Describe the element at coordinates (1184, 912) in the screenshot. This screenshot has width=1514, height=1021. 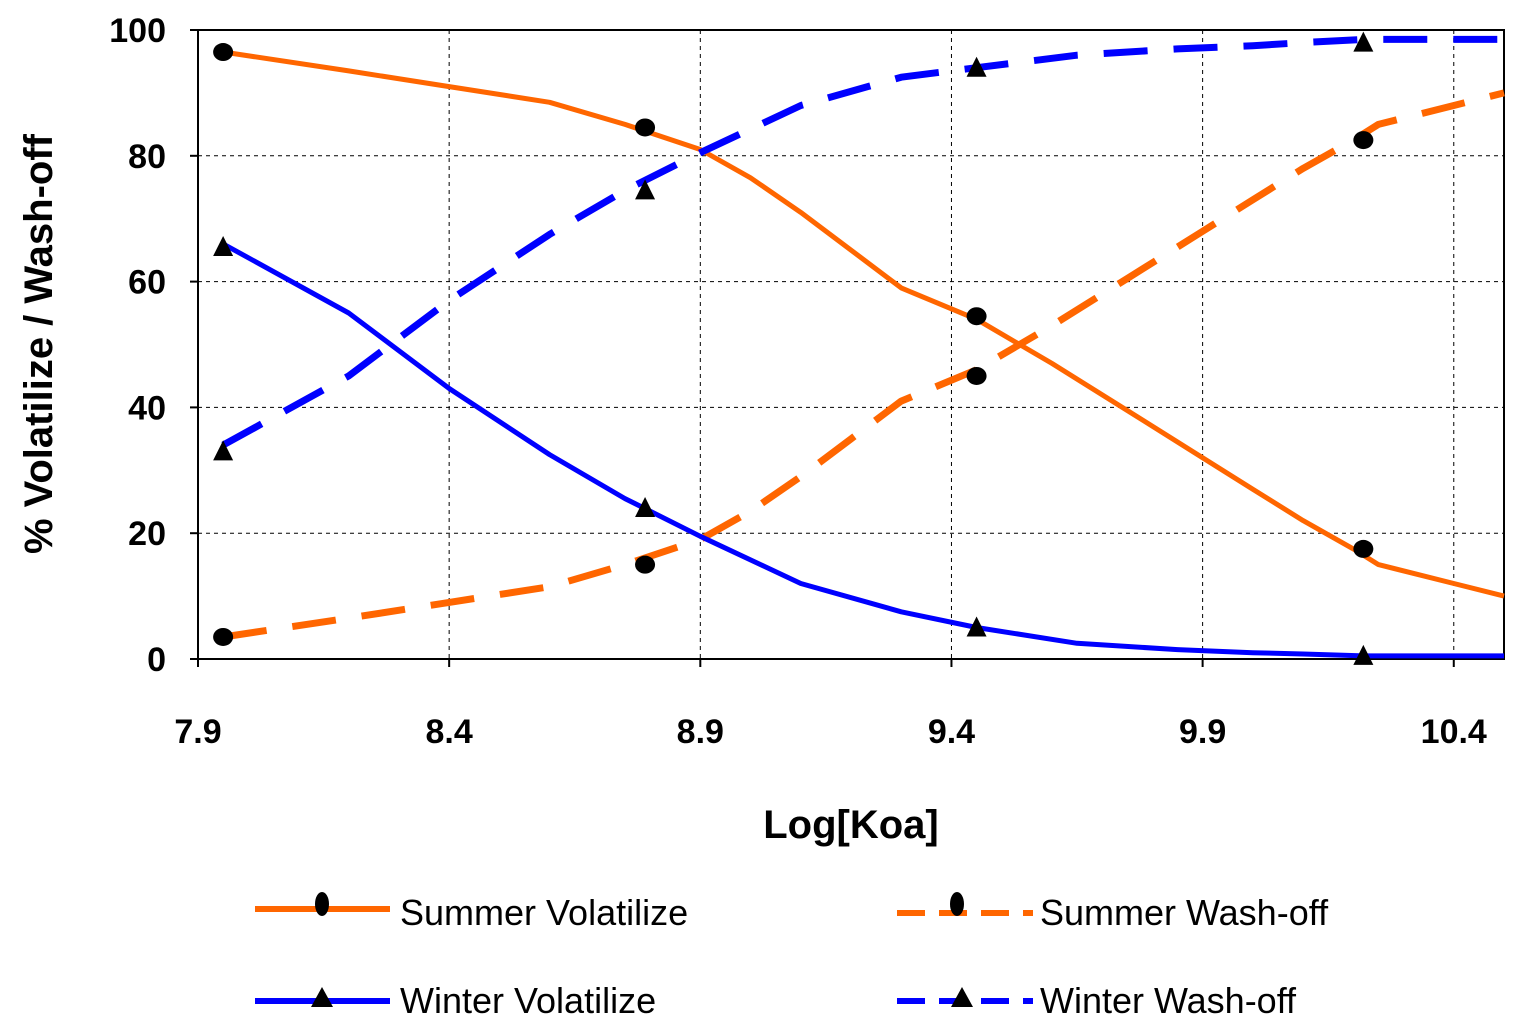
I see `legend-label-summer-wash-off: Summer Wash-off` at that location.